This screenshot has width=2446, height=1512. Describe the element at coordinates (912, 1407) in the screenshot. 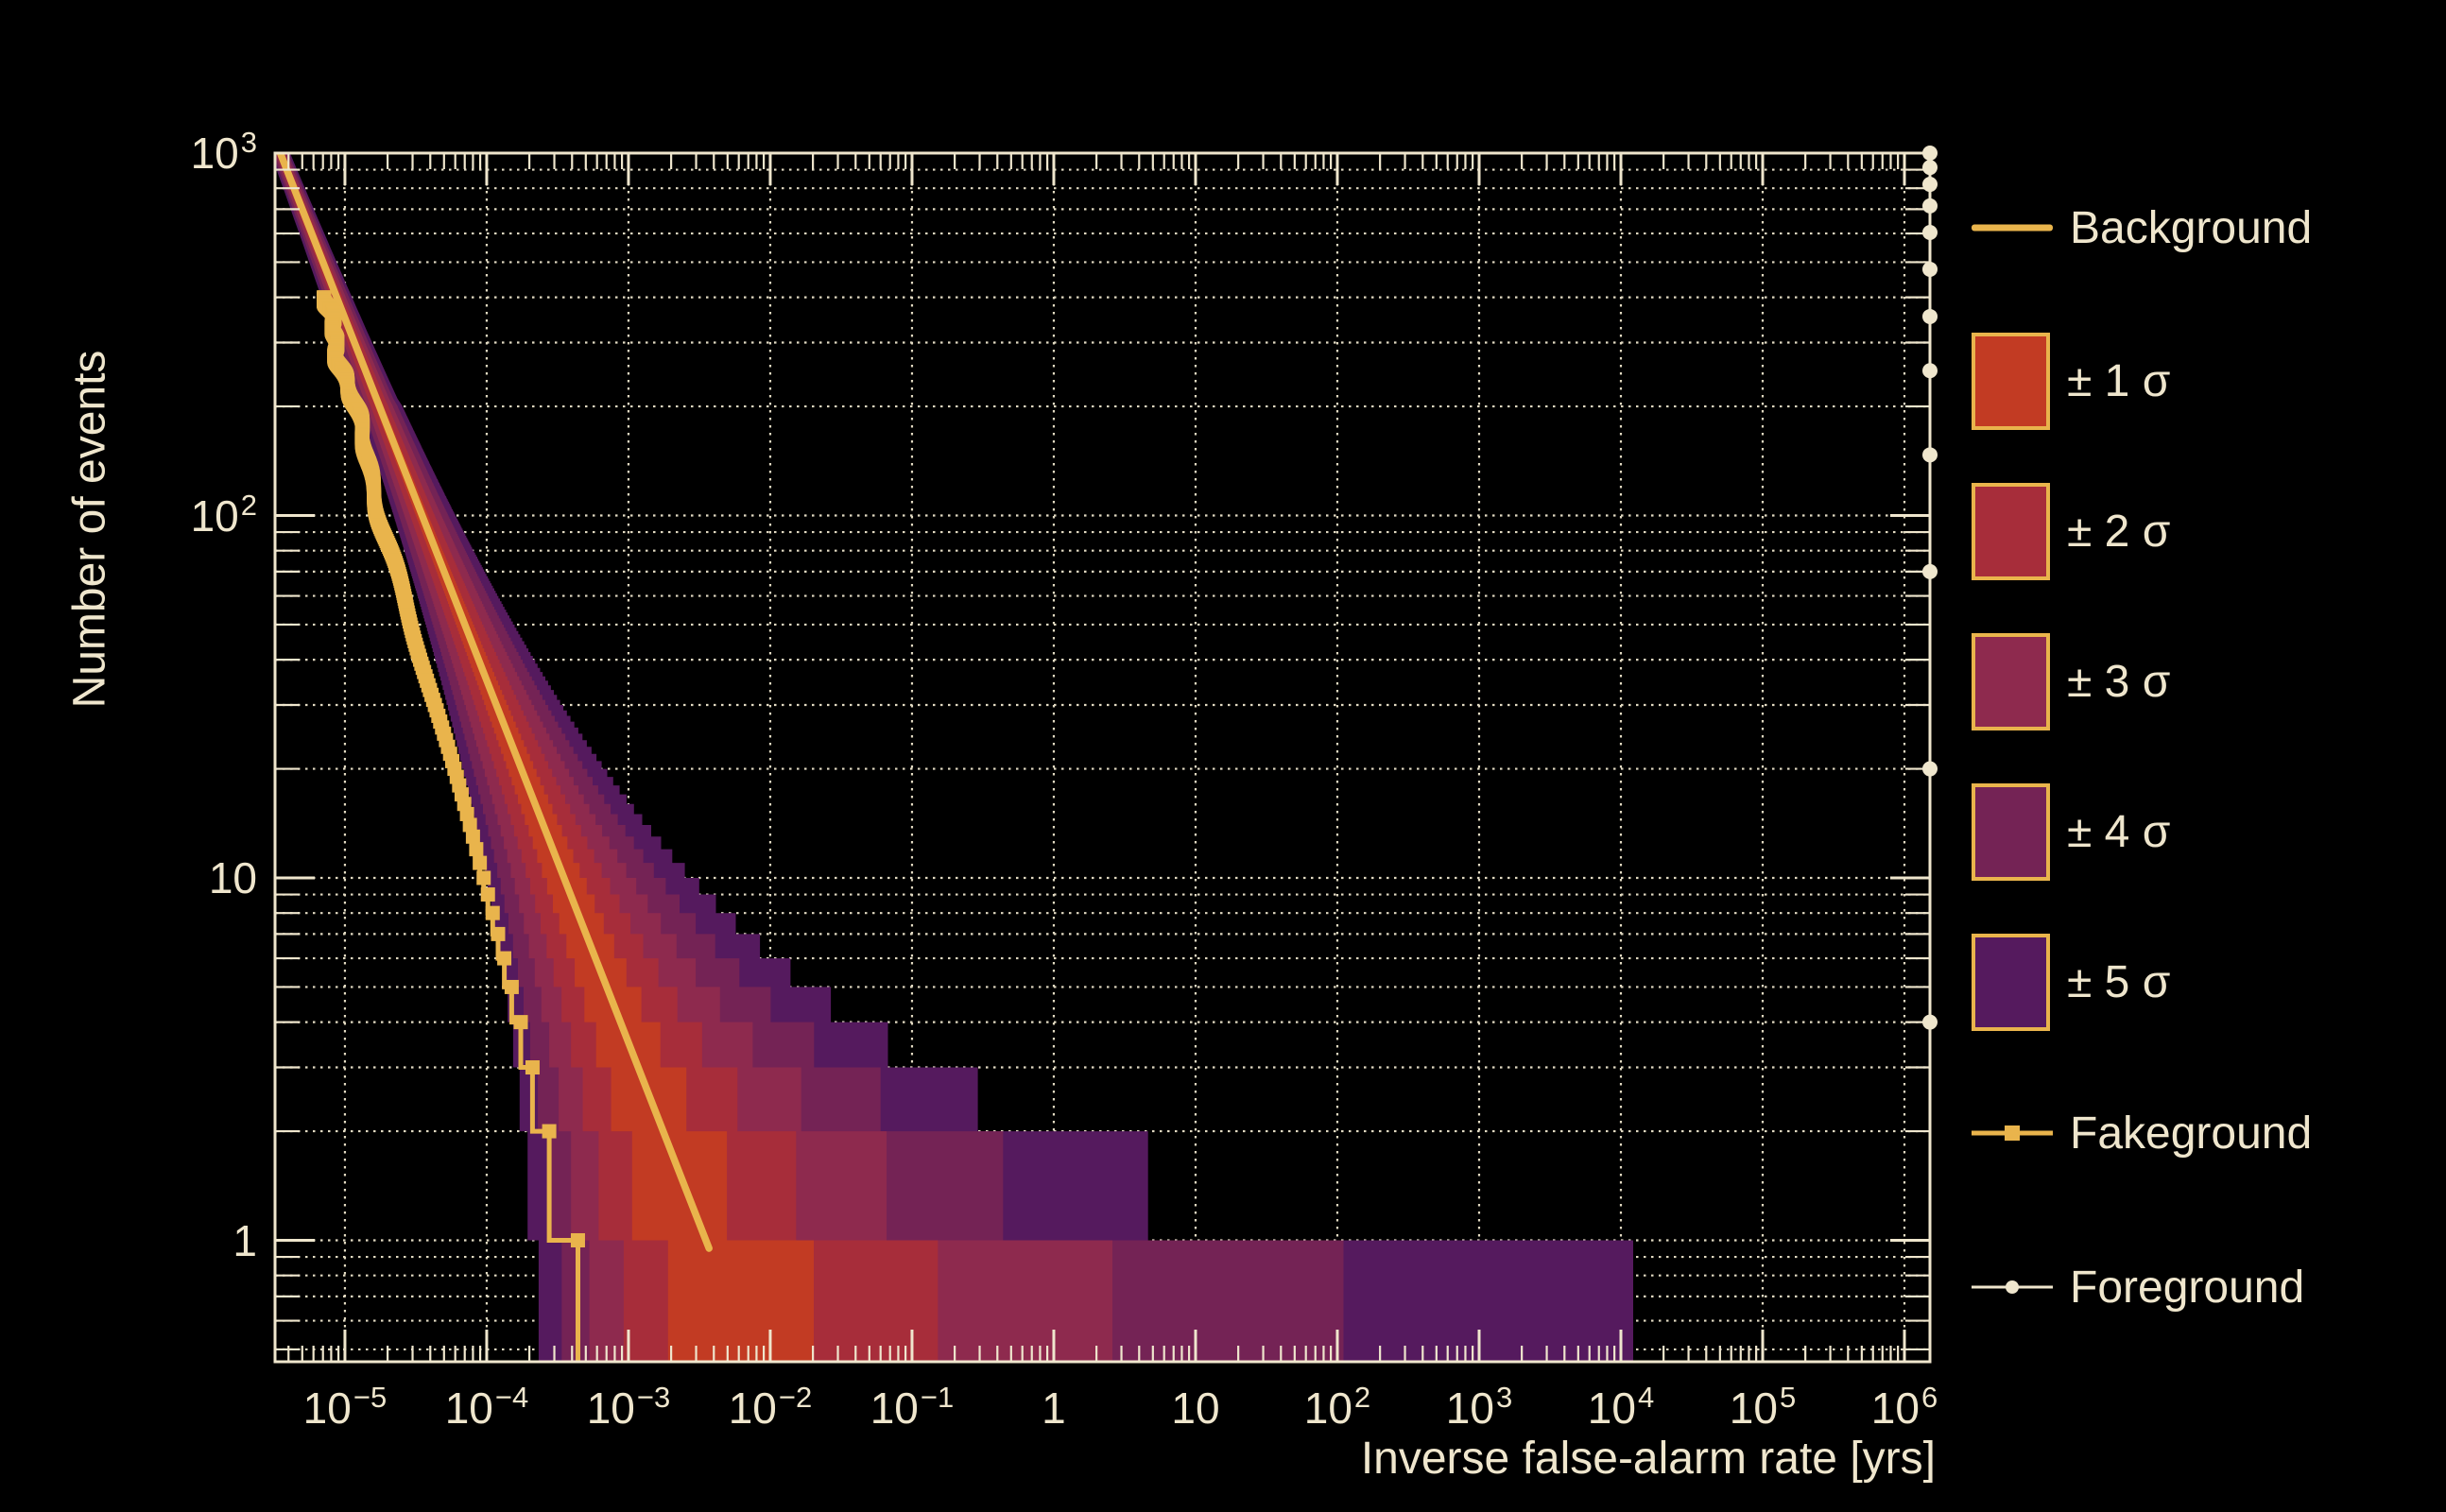

I see `x-tick-label: 10−1` at that location.